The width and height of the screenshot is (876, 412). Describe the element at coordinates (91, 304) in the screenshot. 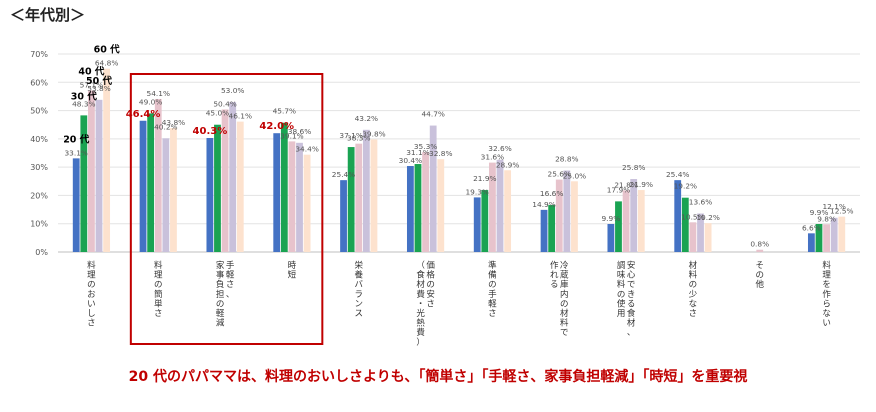

I see `svg-text: い` at that location.